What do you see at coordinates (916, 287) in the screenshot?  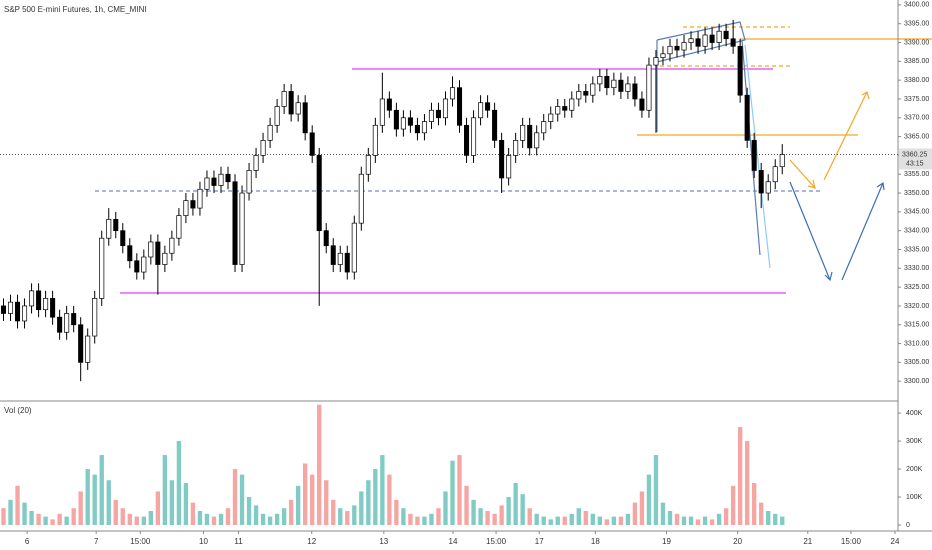 I see `y-tick-label: 3325.00` at bounding box center [916, 287].